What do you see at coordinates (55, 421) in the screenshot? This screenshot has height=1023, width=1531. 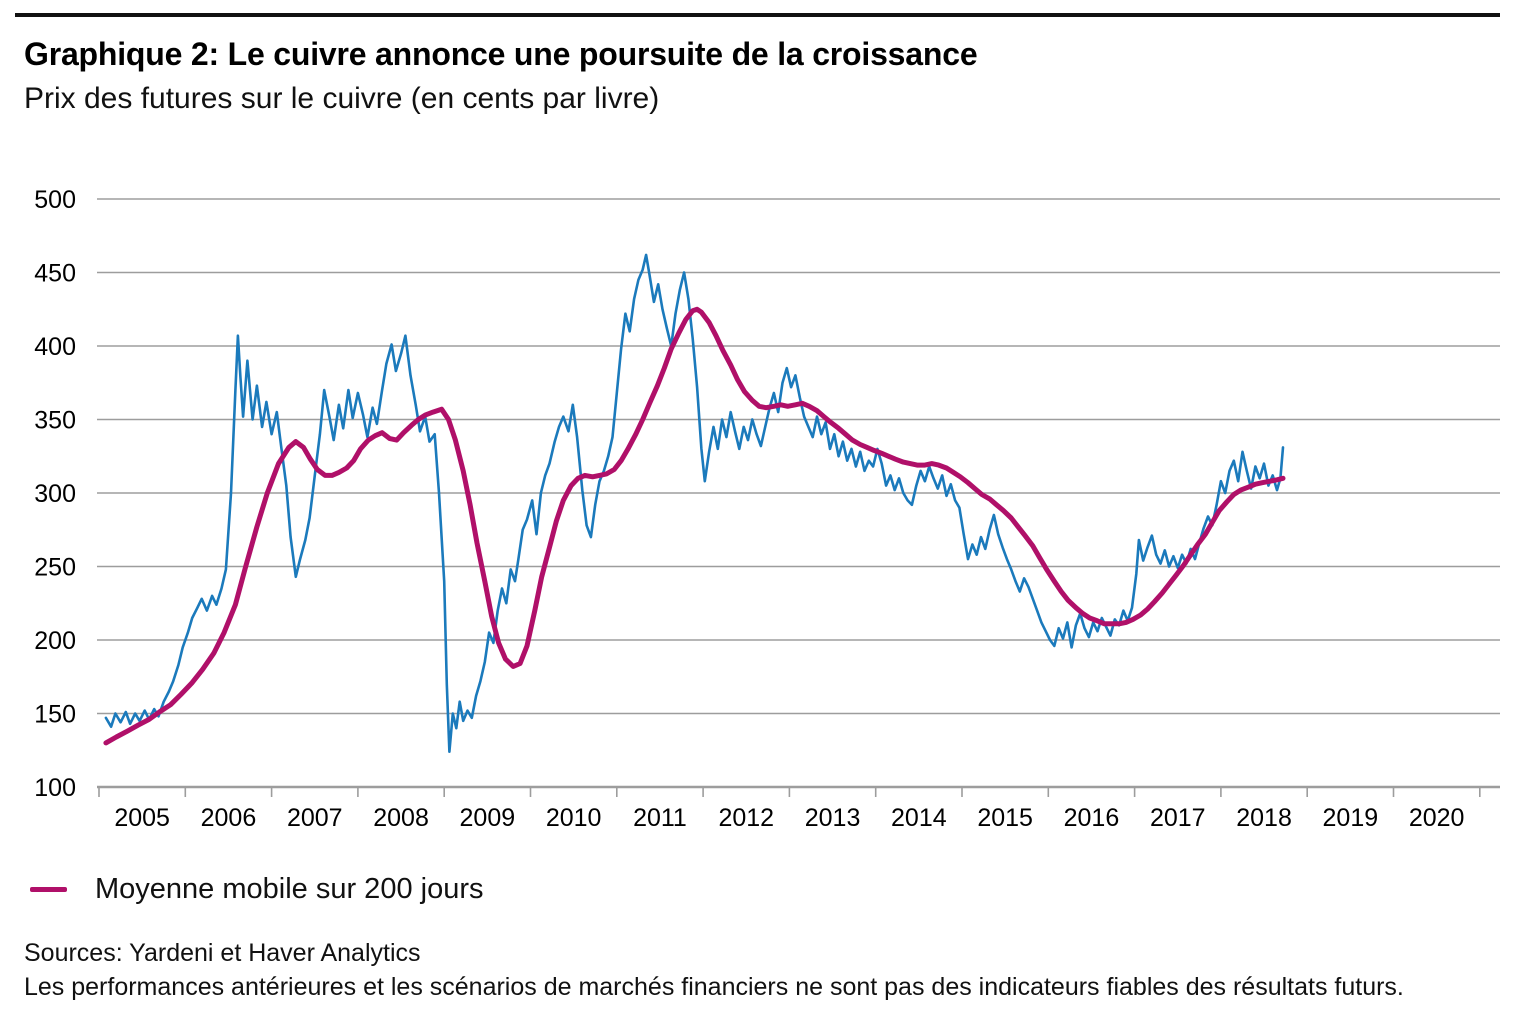 I see `y-axis-tick-label: 350` at bounding box center [55, 421].